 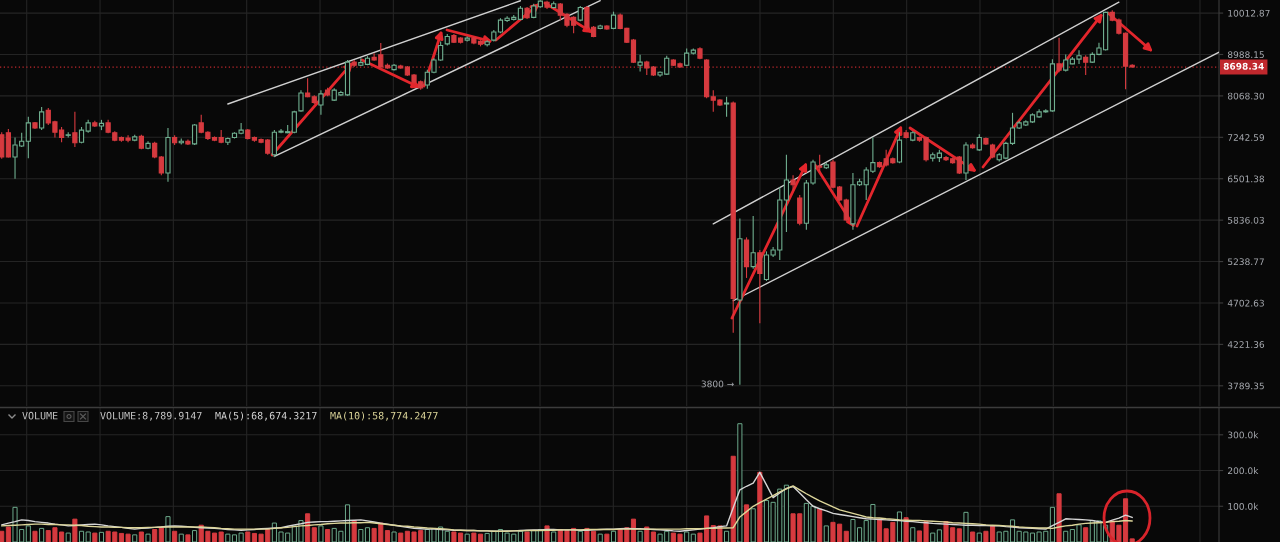 I want to click on y-tick-label: 100.0k, so click(x=1243, y=506).